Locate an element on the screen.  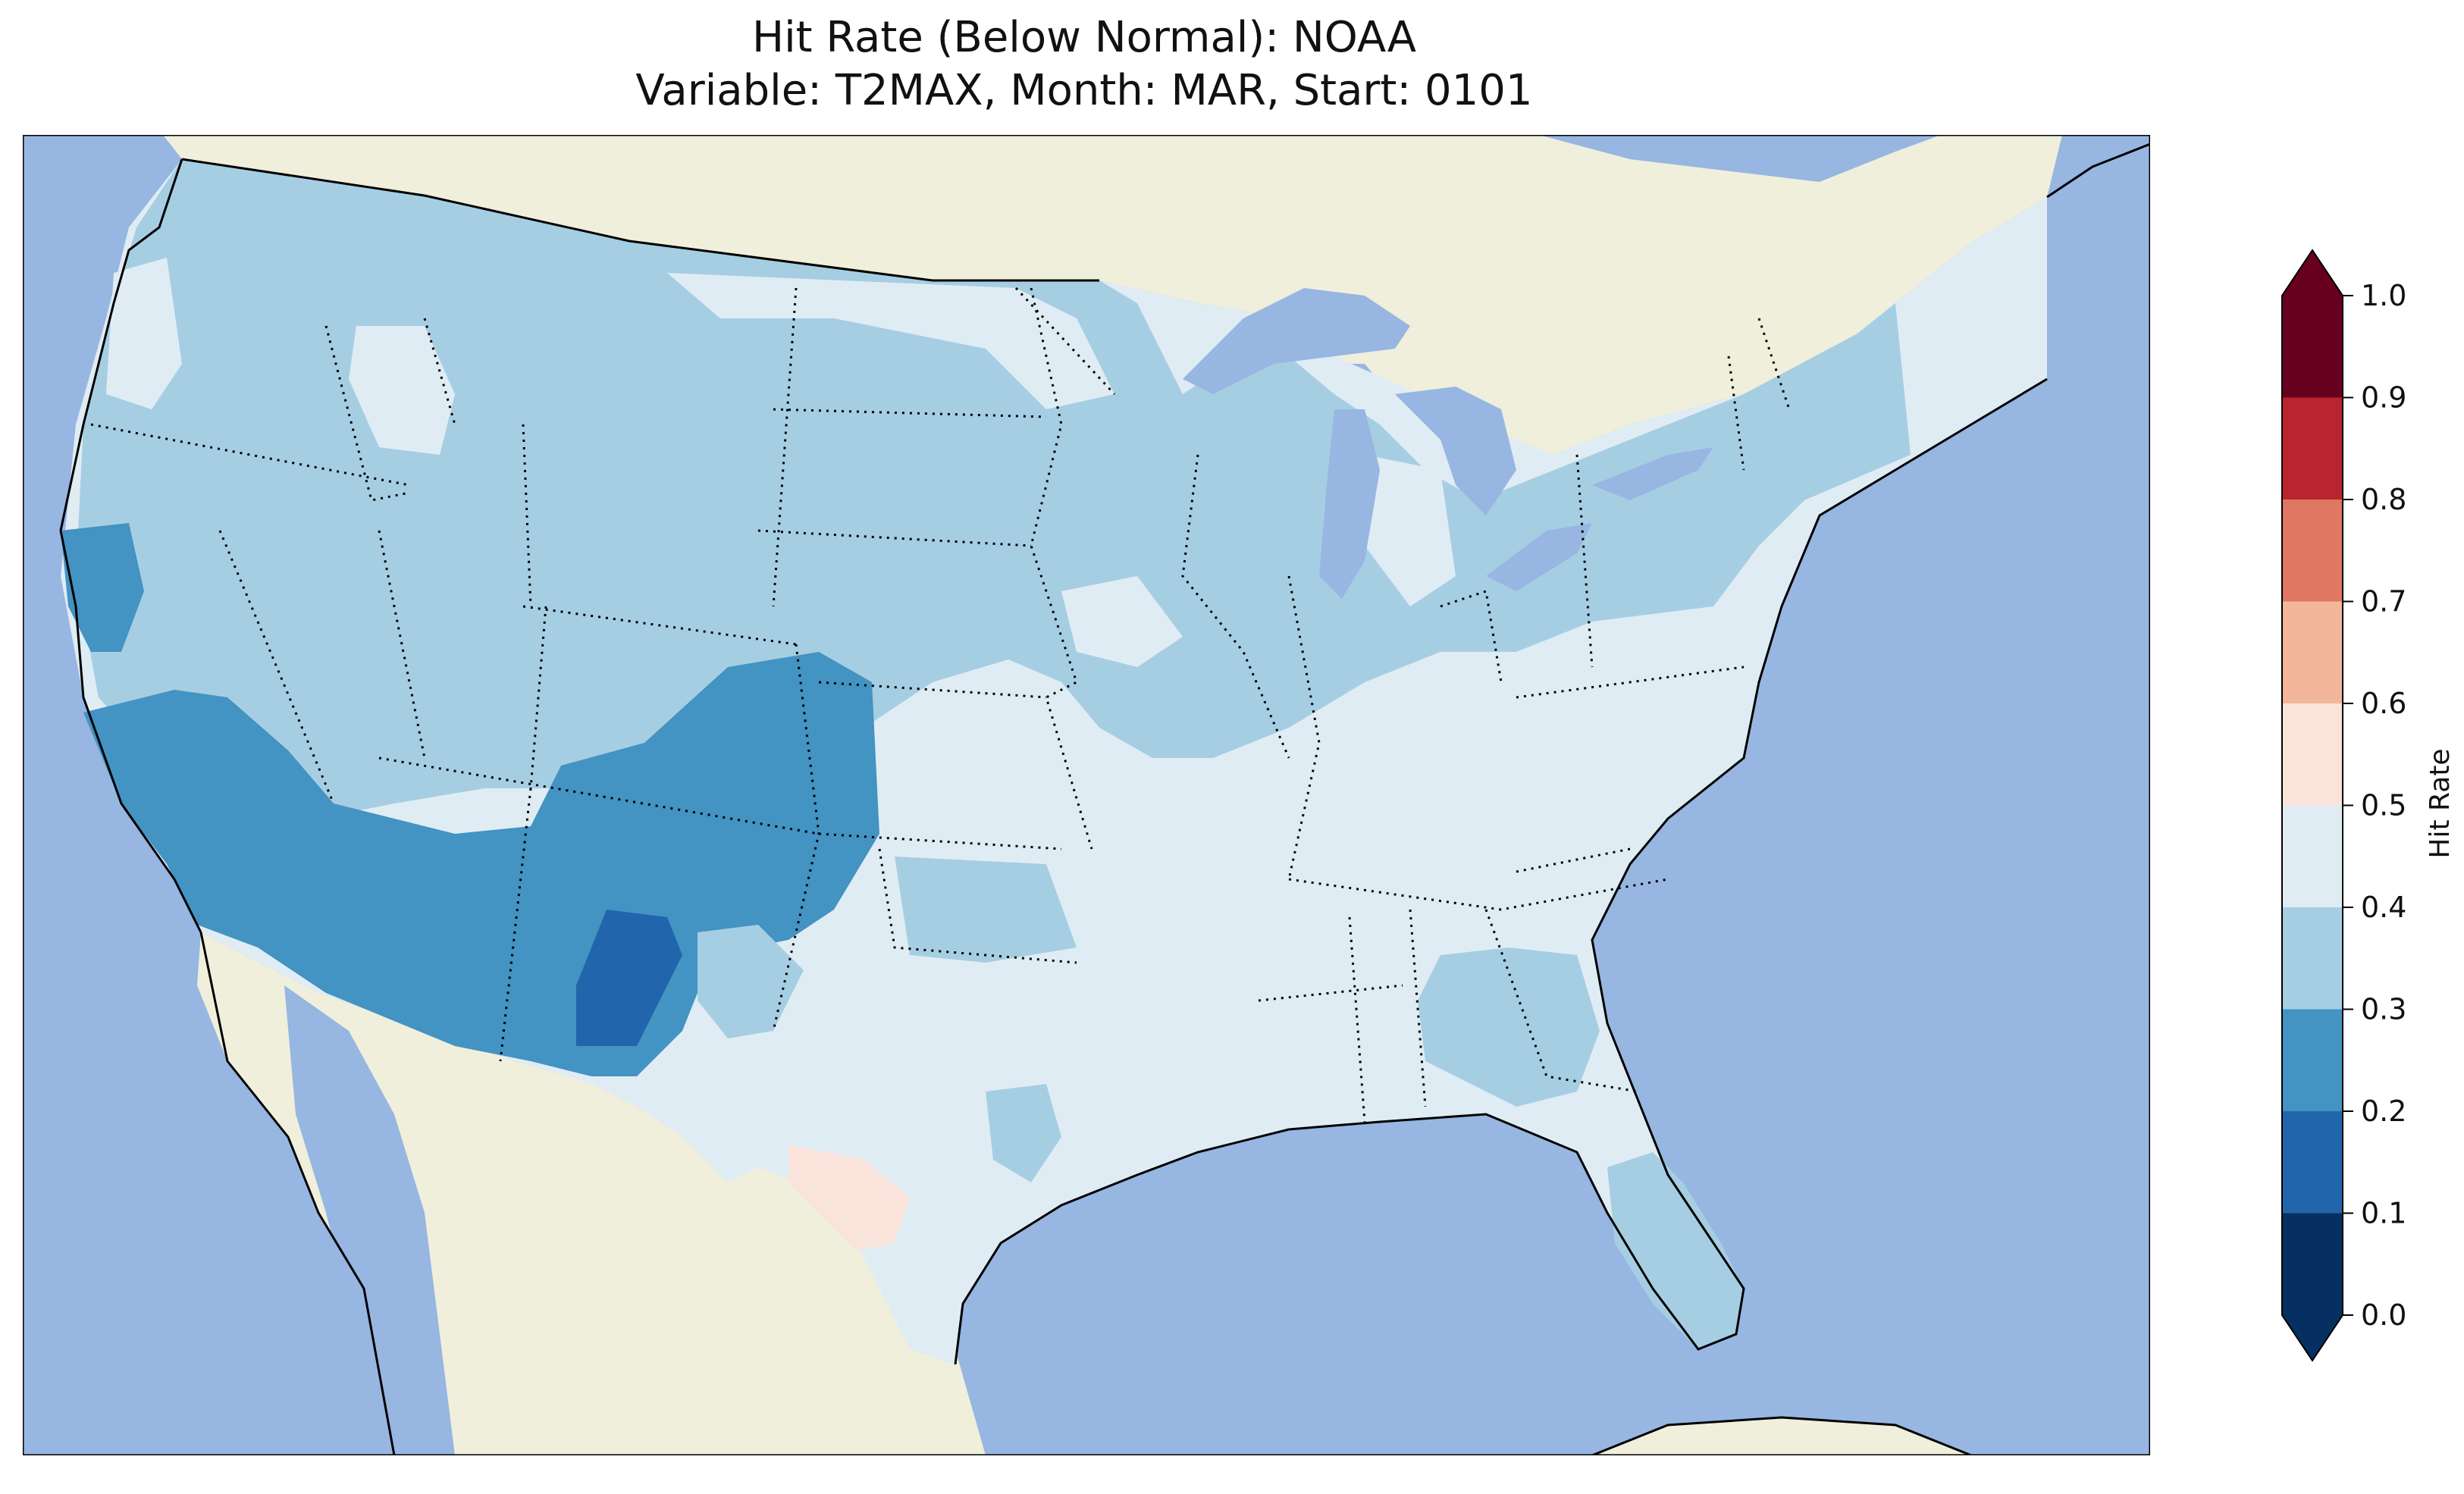
colorbar-extend-max is located at coordinates (2313, 273).